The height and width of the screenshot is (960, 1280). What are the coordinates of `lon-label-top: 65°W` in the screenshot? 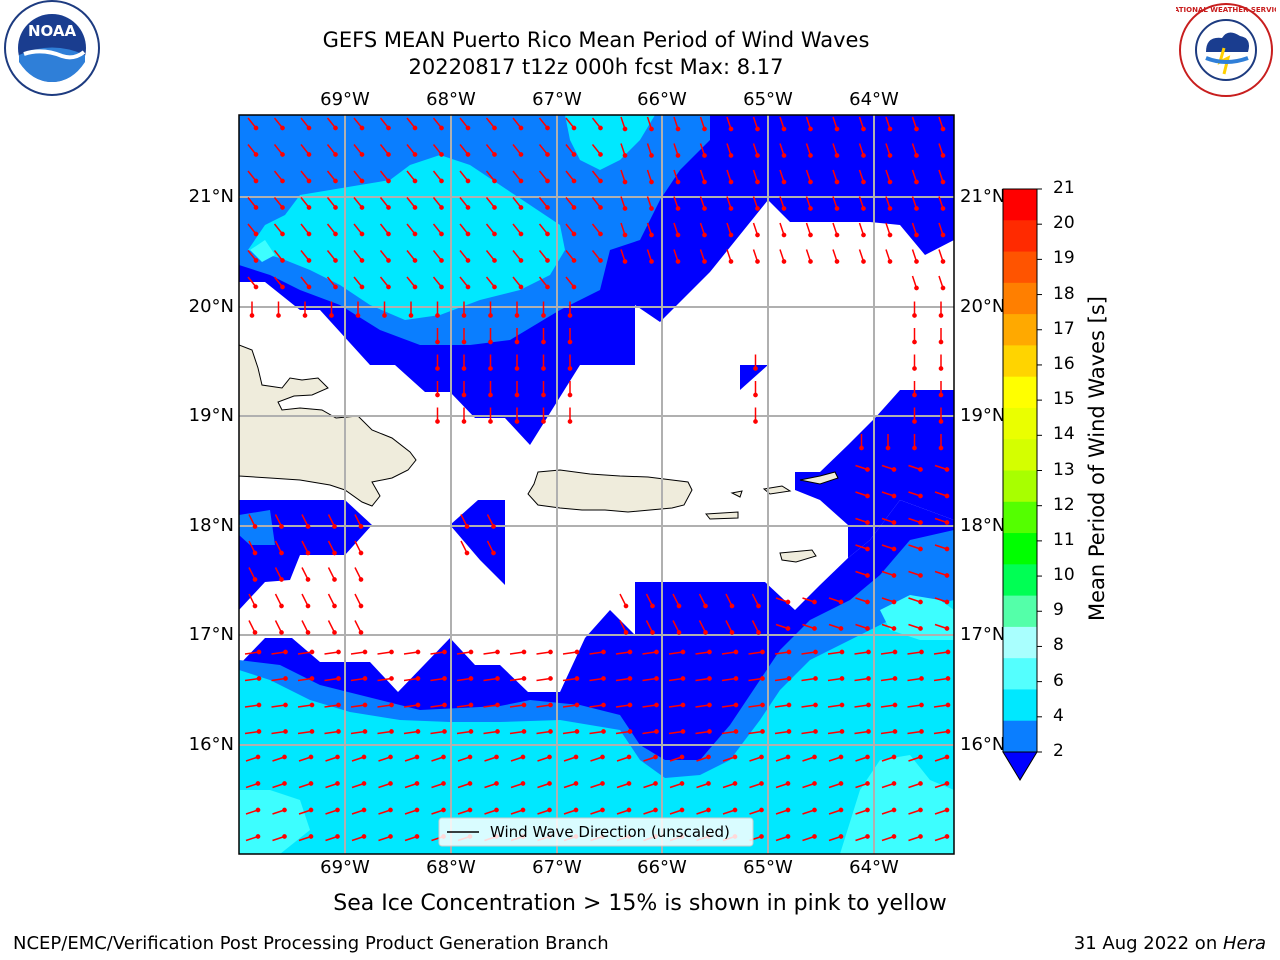 It's located at (768, 99).